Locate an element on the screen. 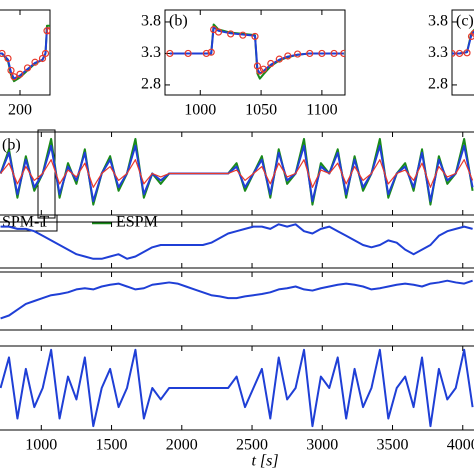  legend-frame is located at coordinates (29, 223).